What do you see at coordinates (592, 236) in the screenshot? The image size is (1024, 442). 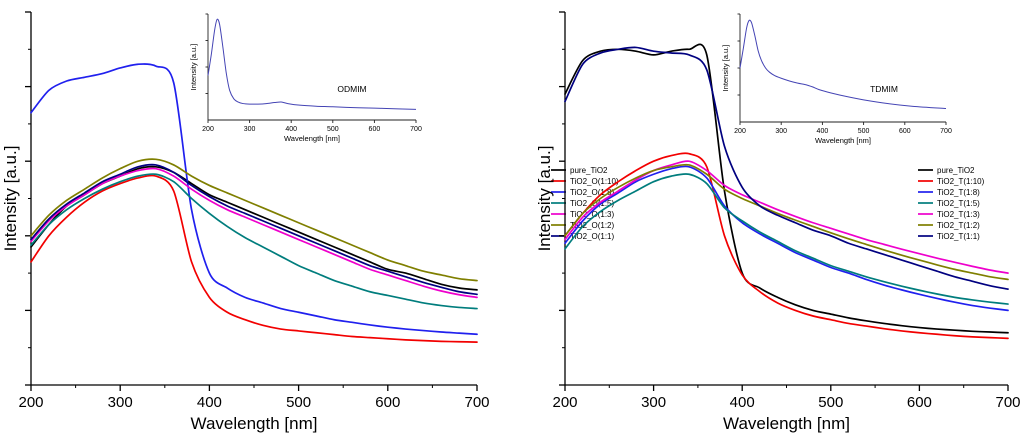 I see `legend-label: TiO2_O(1:1)` at bounding box center [592, 236].